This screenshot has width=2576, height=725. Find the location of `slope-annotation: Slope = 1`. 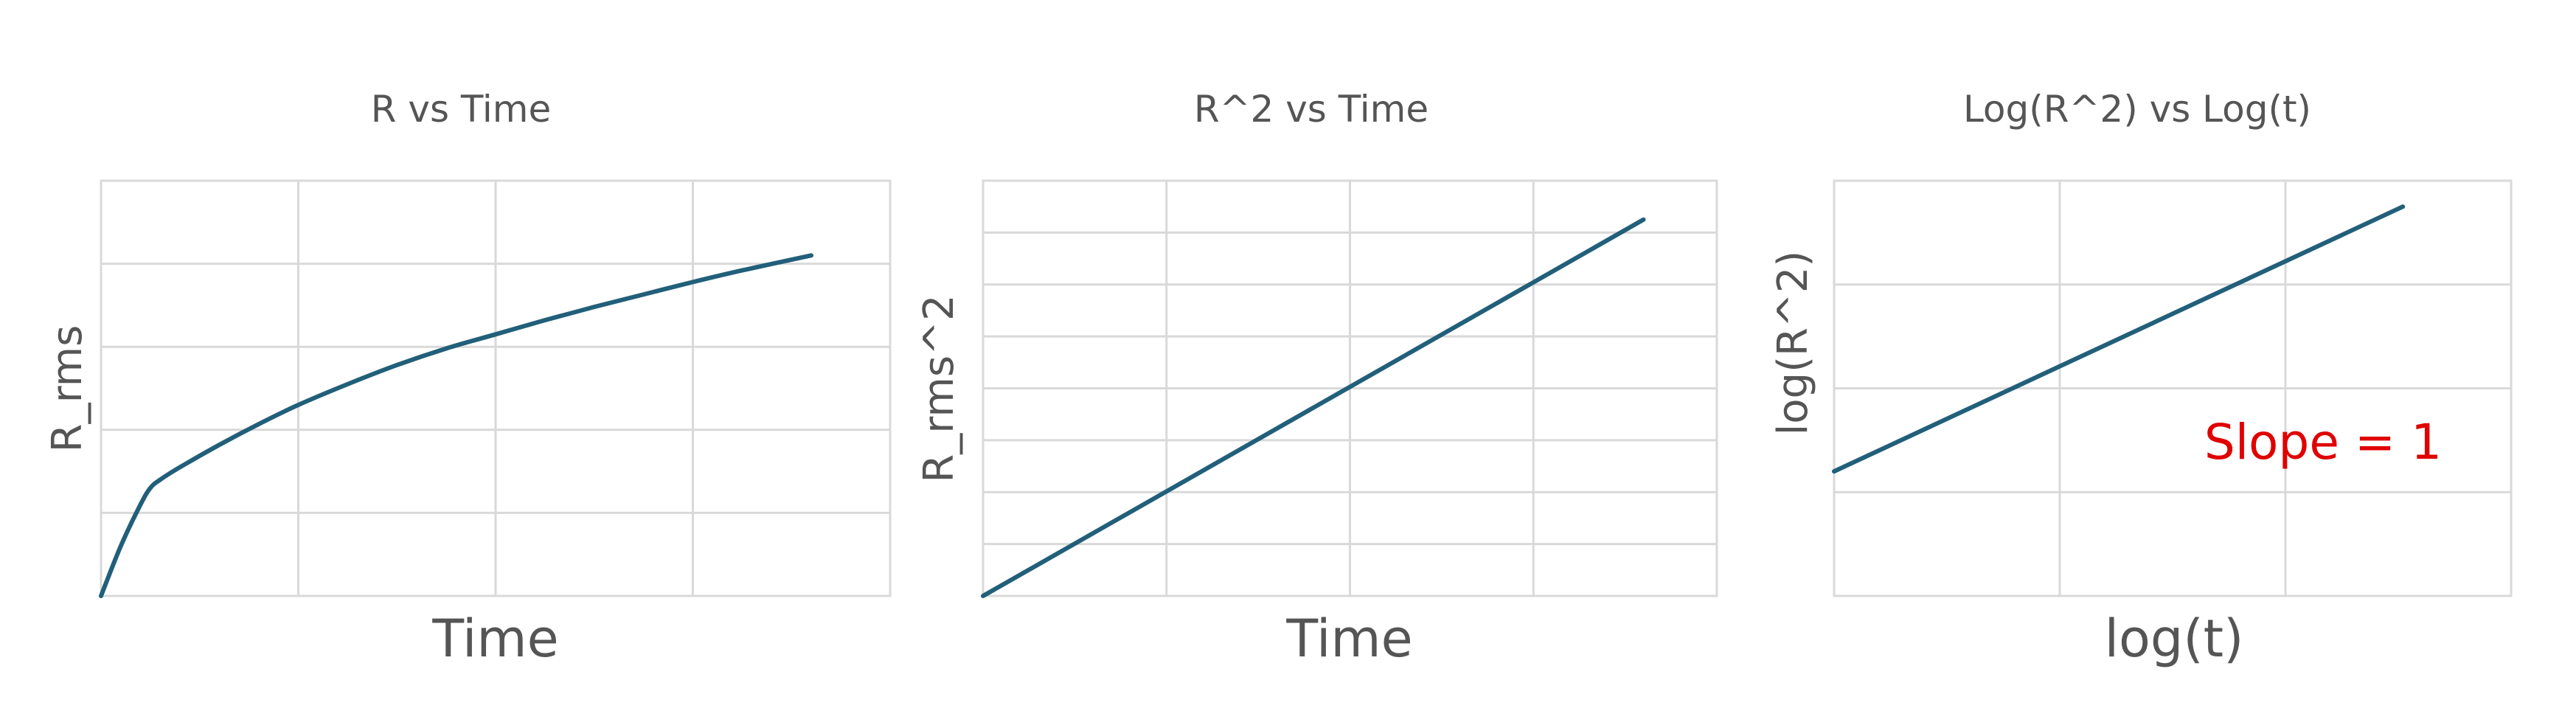

slope-annotation: Slope = 1 is located at coordinates (2323, 442).